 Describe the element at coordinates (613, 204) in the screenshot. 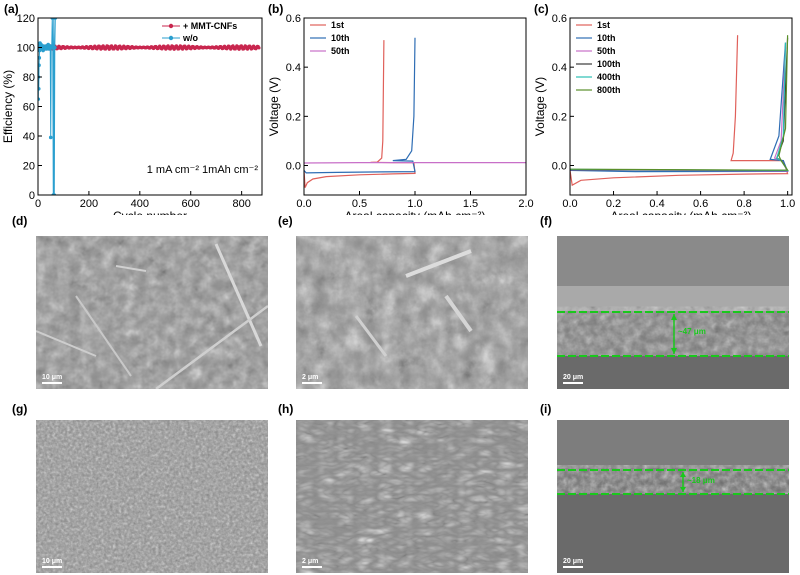

I see `x-tick-label: 0.2` at that location.